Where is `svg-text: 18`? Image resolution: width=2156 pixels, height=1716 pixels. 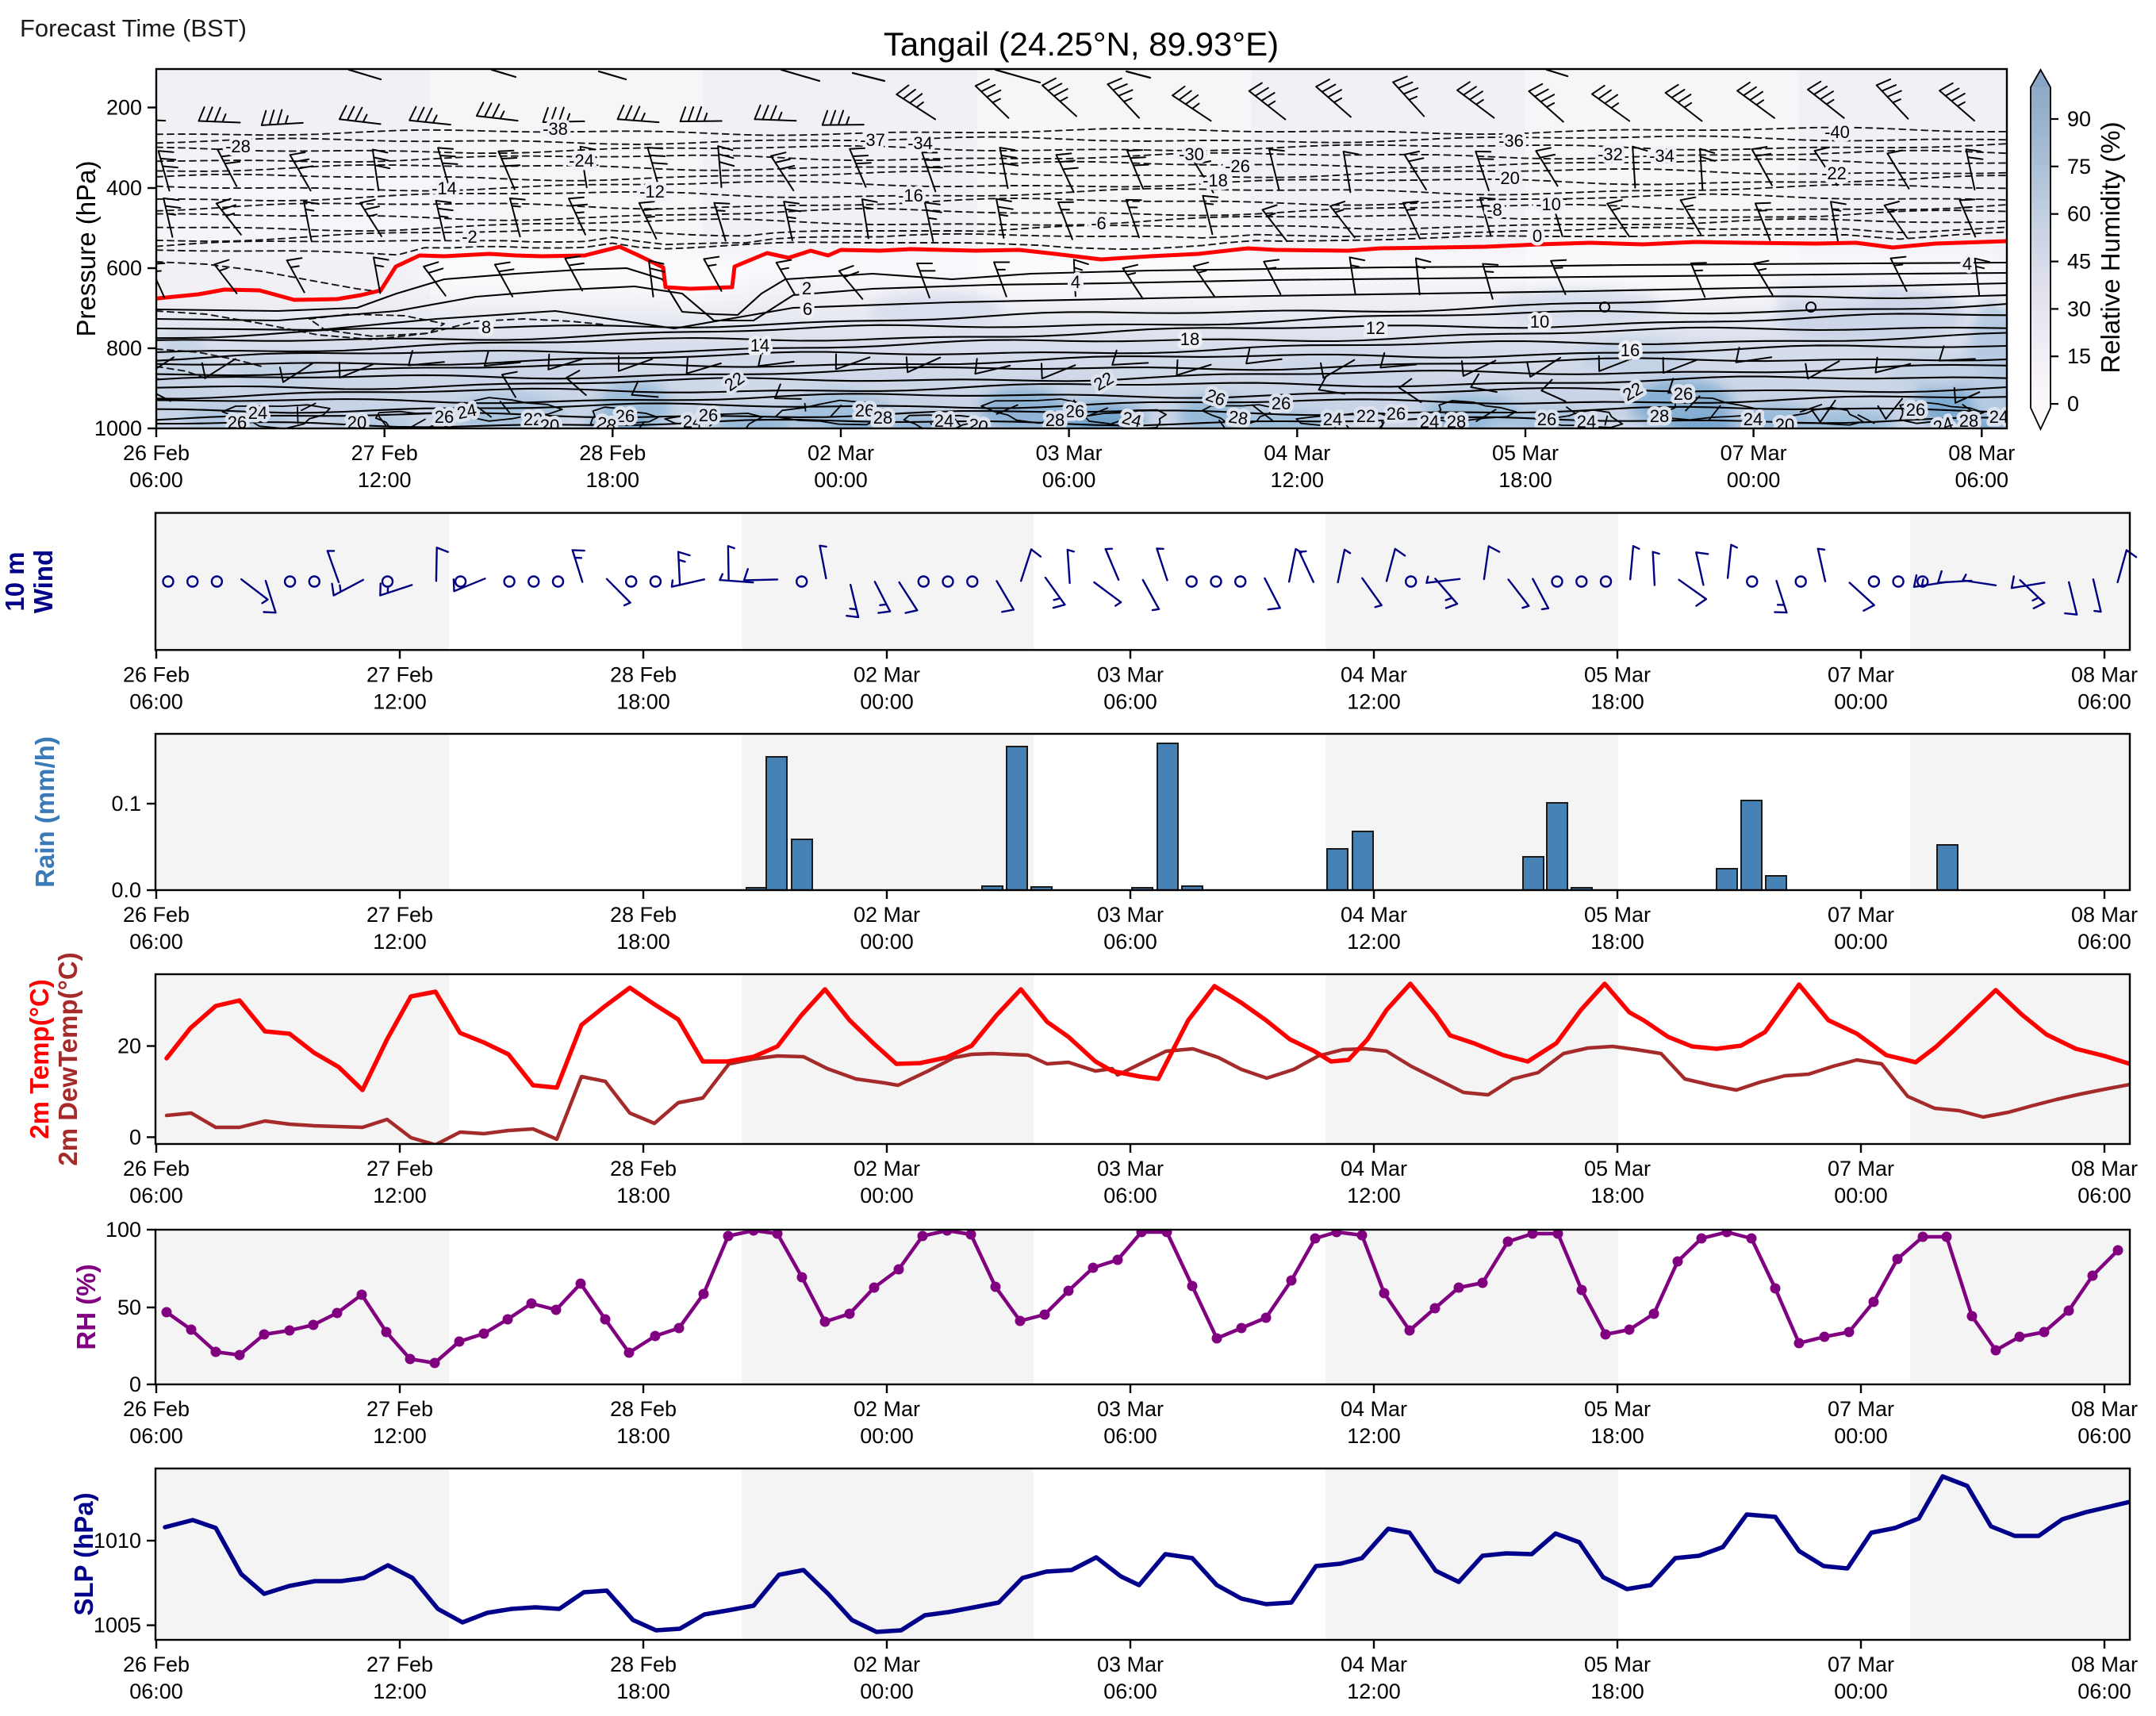 svg-text: 18 is located at coordinates (1189, 339).